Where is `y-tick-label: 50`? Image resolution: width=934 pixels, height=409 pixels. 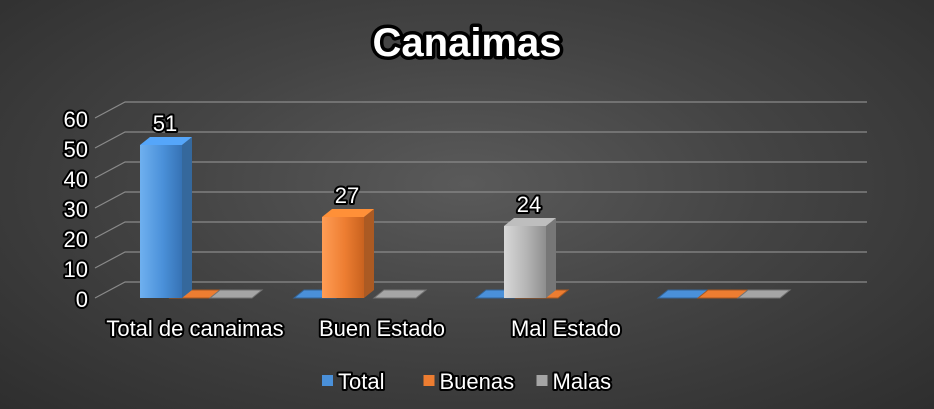 y-tick-label: 50 is located at coordinates (76, 149).